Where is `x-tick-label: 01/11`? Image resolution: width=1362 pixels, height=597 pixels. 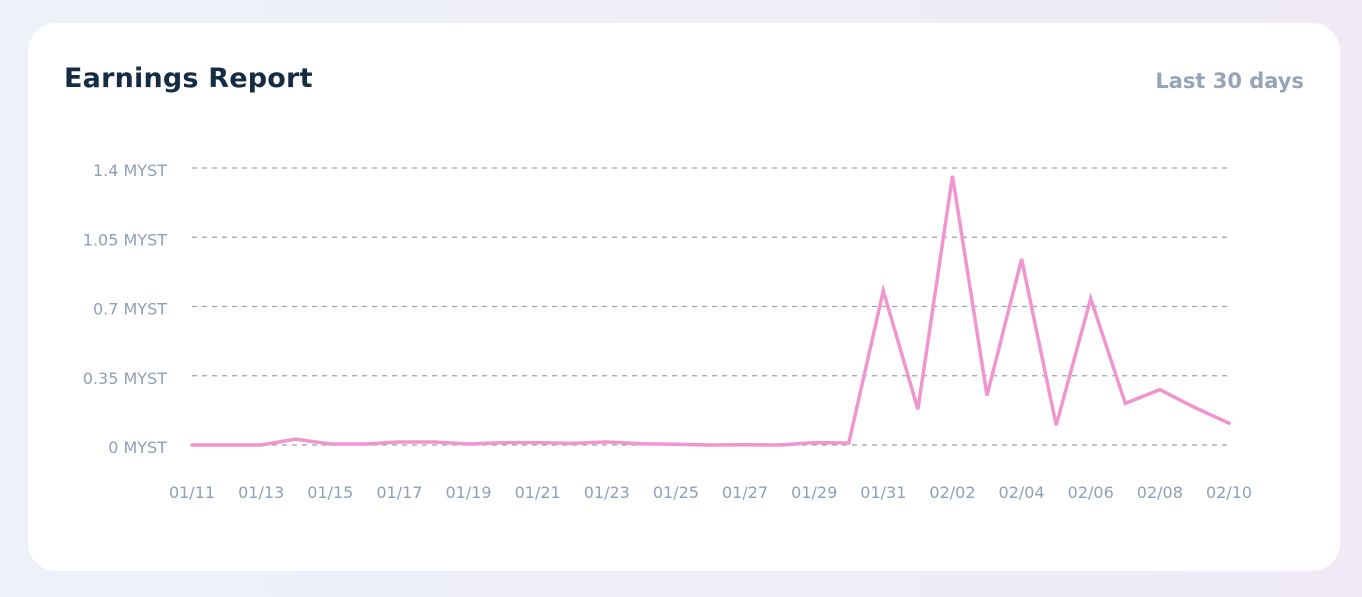
x-tick-label: 01/11 is located at coordinates (192, 492).